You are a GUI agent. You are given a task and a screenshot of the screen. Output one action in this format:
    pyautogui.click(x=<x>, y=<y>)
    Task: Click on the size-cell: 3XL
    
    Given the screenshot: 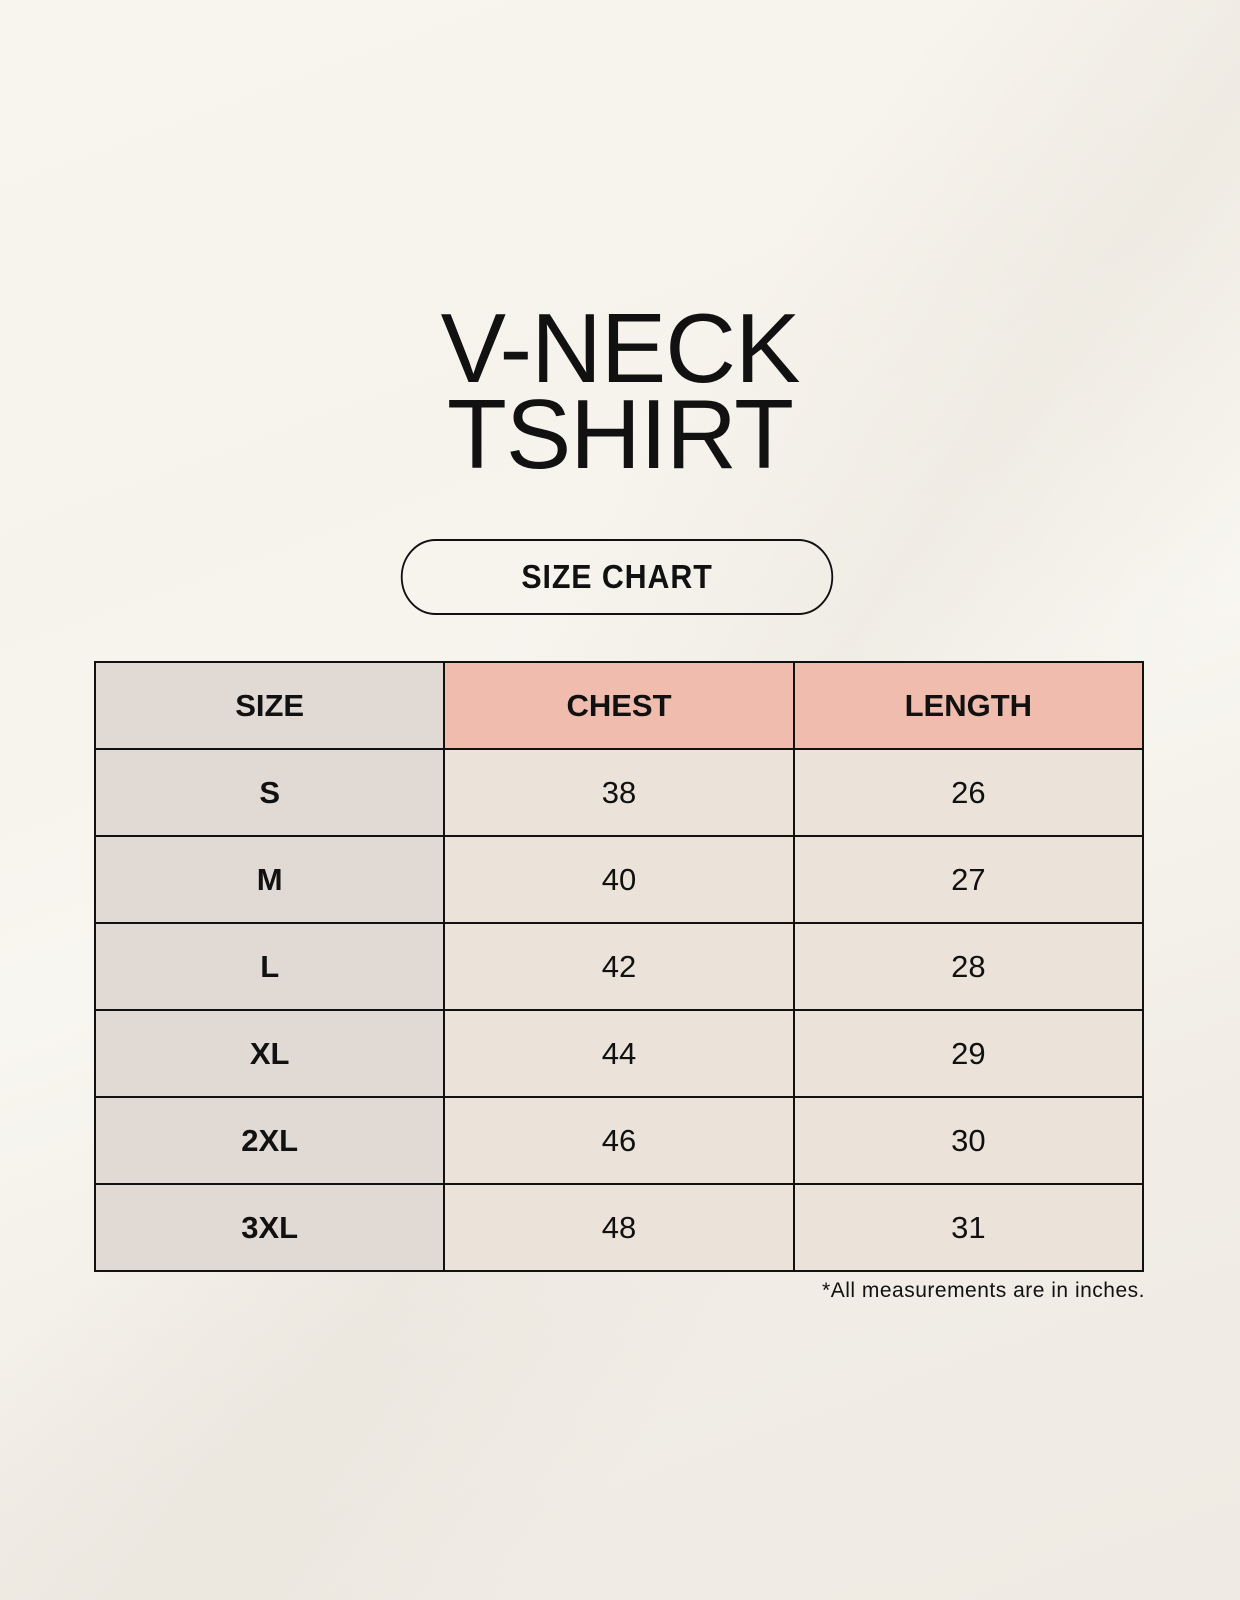 What is the action you would take?
    pyautogui.click(x=269, y=1227)
    